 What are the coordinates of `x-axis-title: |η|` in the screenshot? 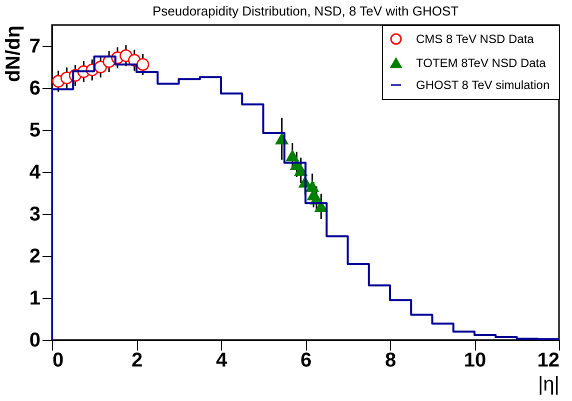 It's located at (549, 385).